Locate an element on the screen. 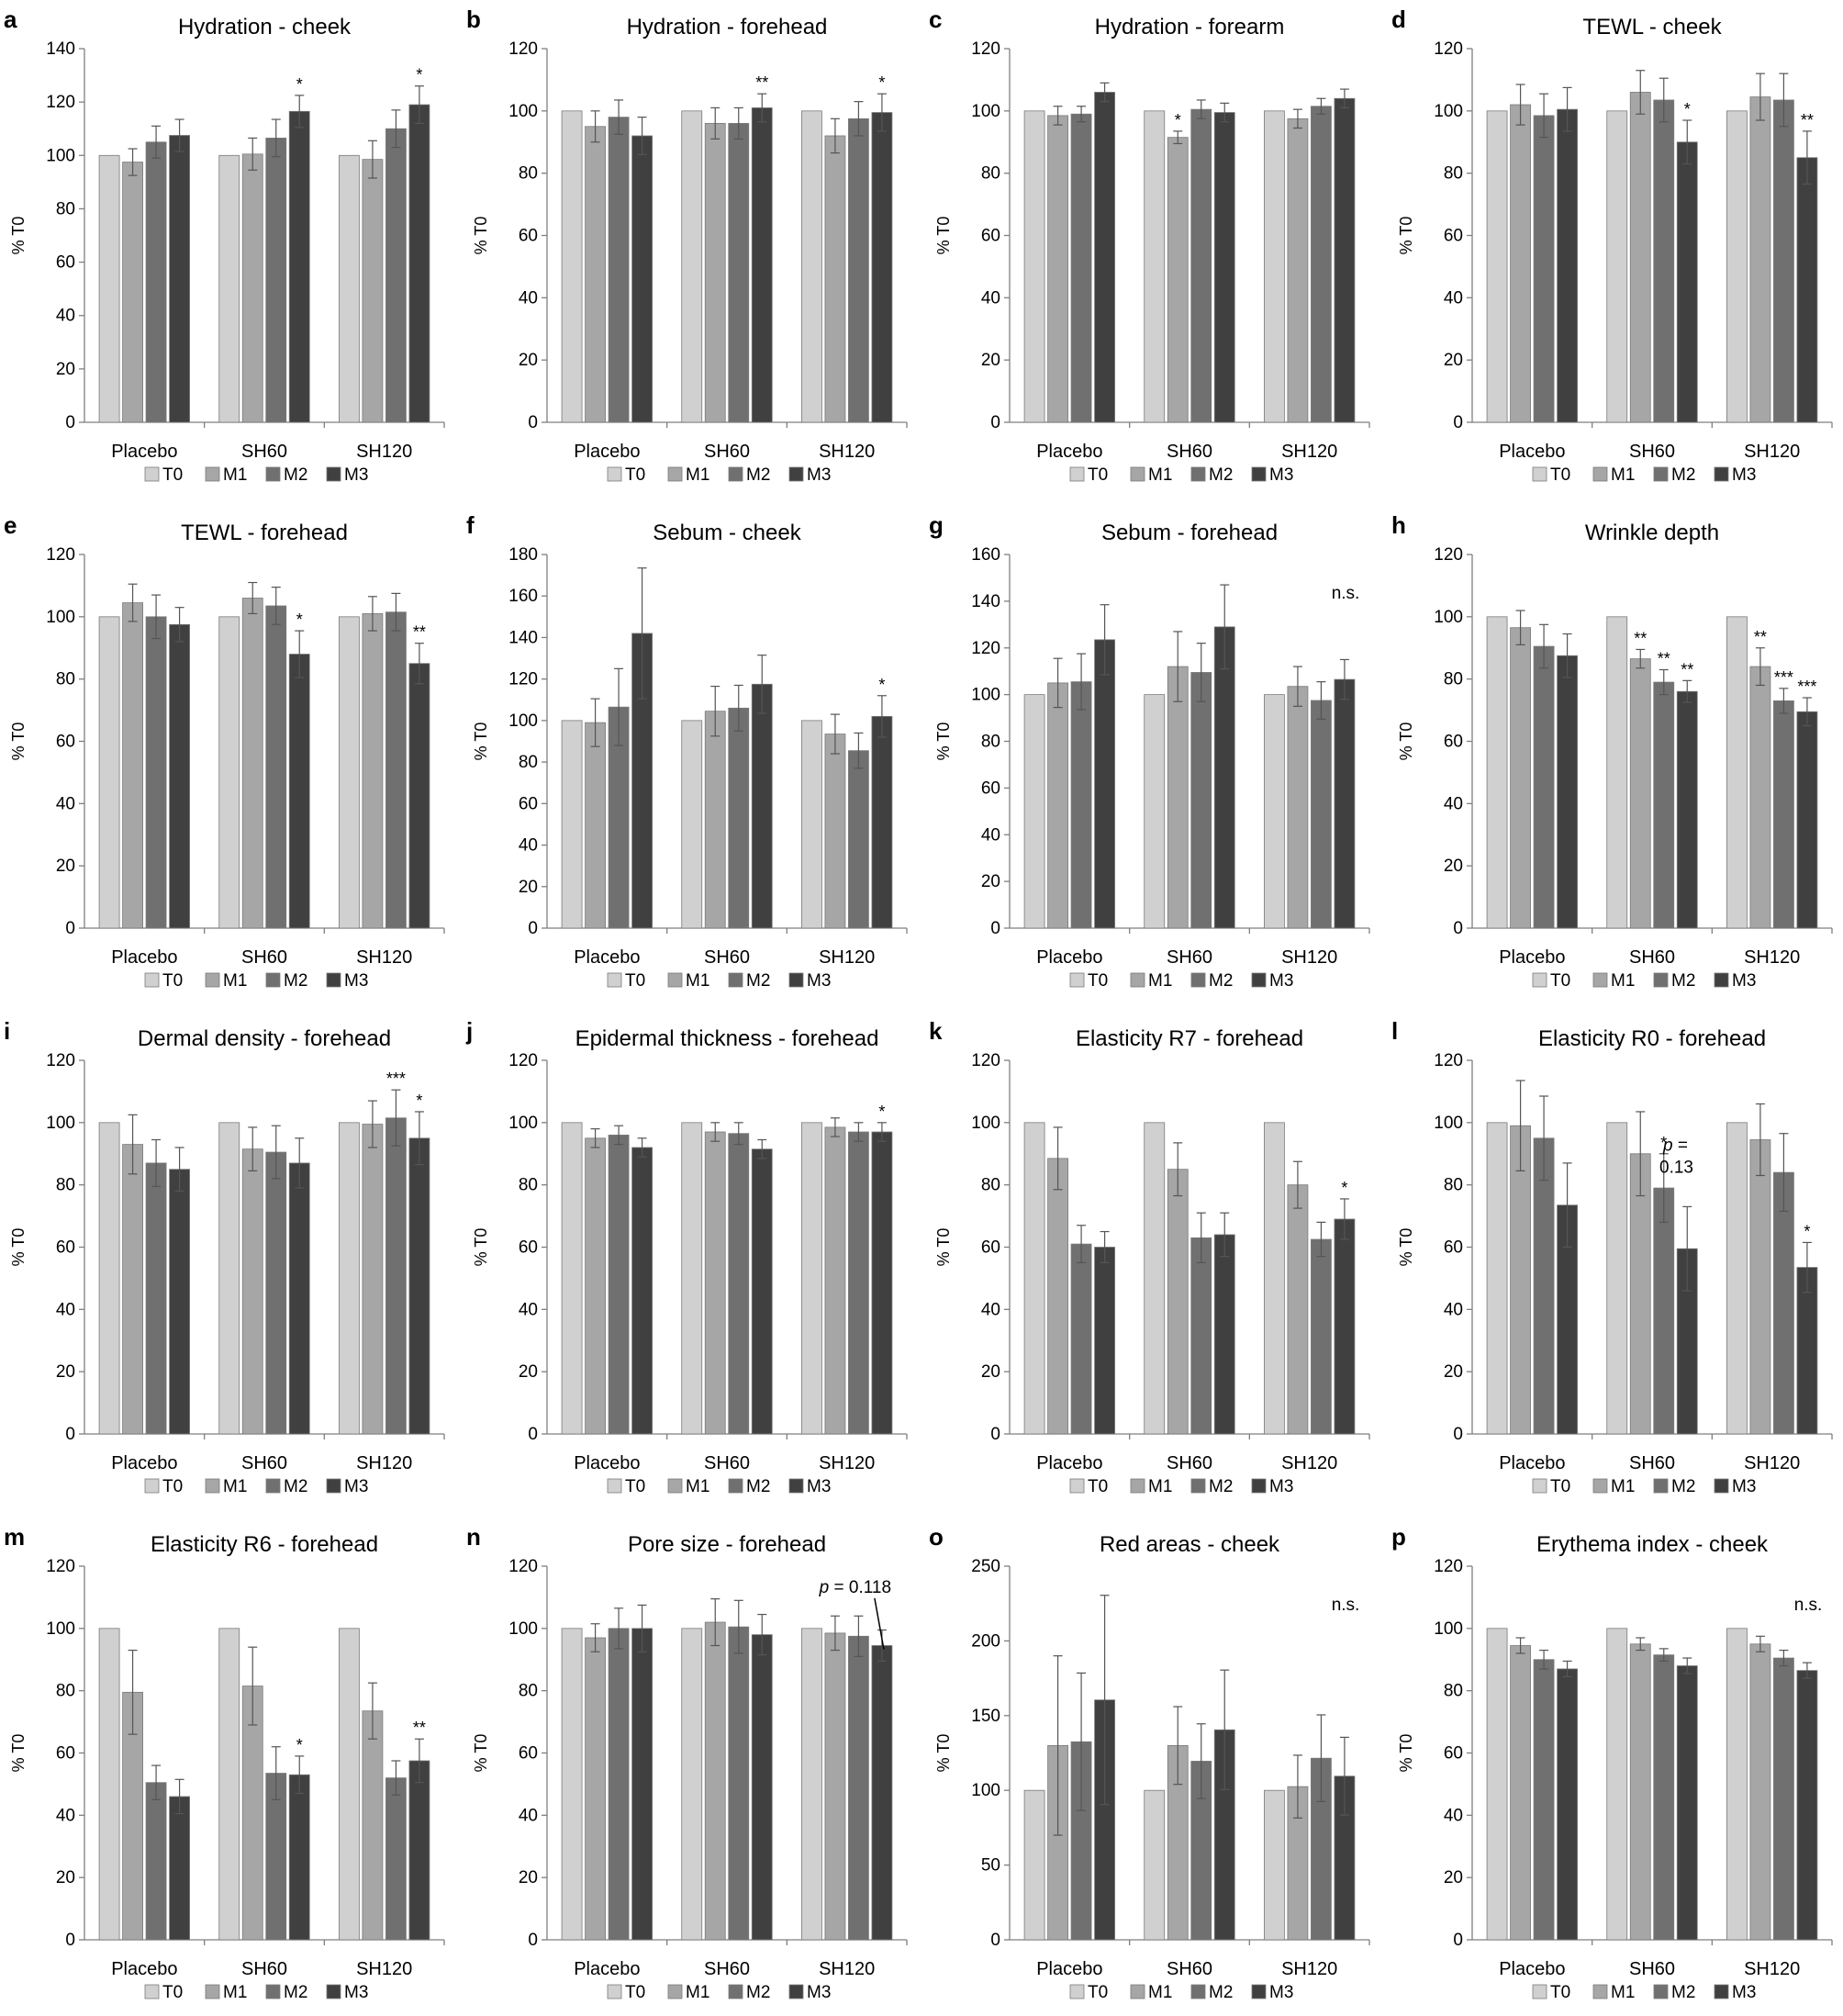 The height and width of the screenshot is (2016, 1843). p-value: 0.13 is located at coordinates (1676, 1167).